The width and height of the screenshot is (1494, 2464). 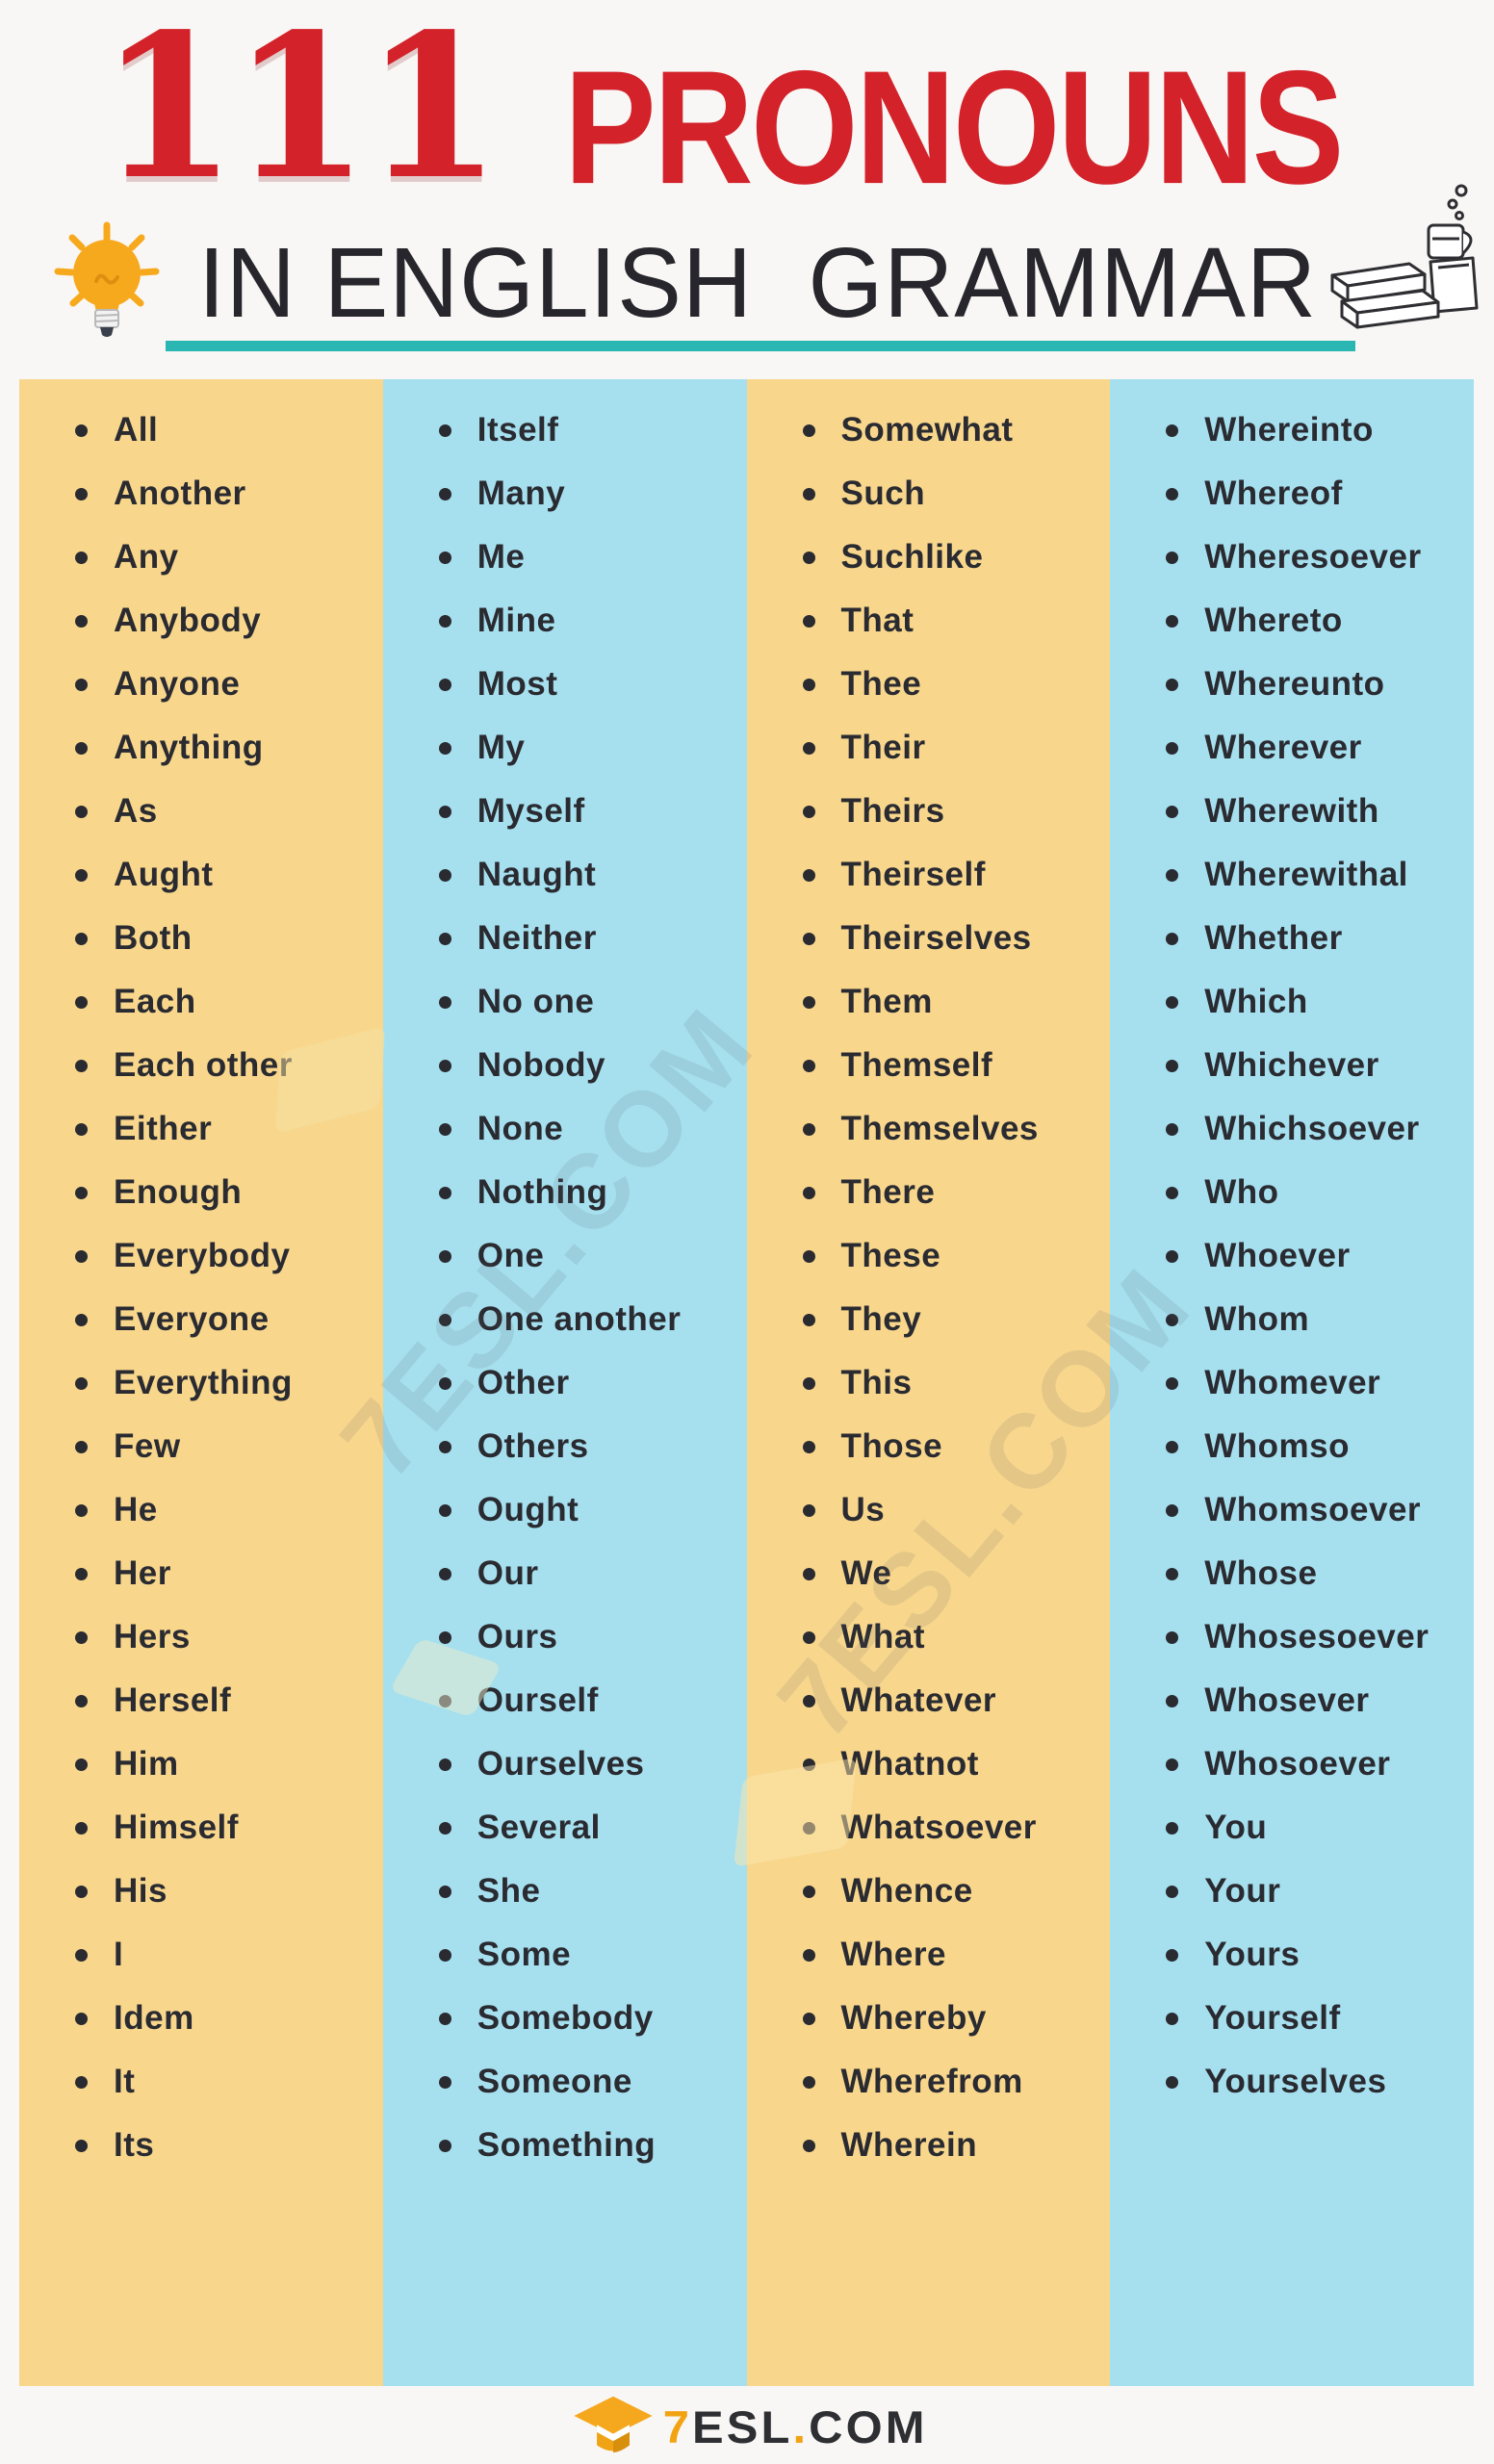 I want to click on list-item: Somewhat, so click(x=929, y=430).